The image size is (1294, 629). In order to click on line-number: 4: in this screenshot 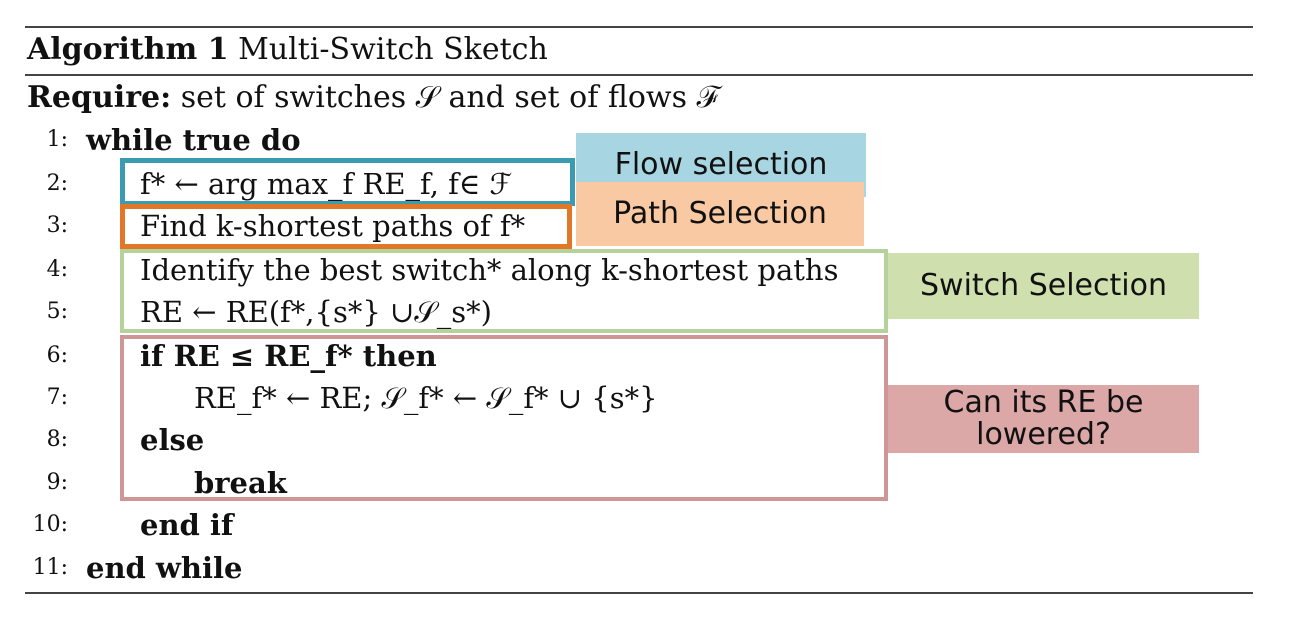, I will do `click(57, 269)`.